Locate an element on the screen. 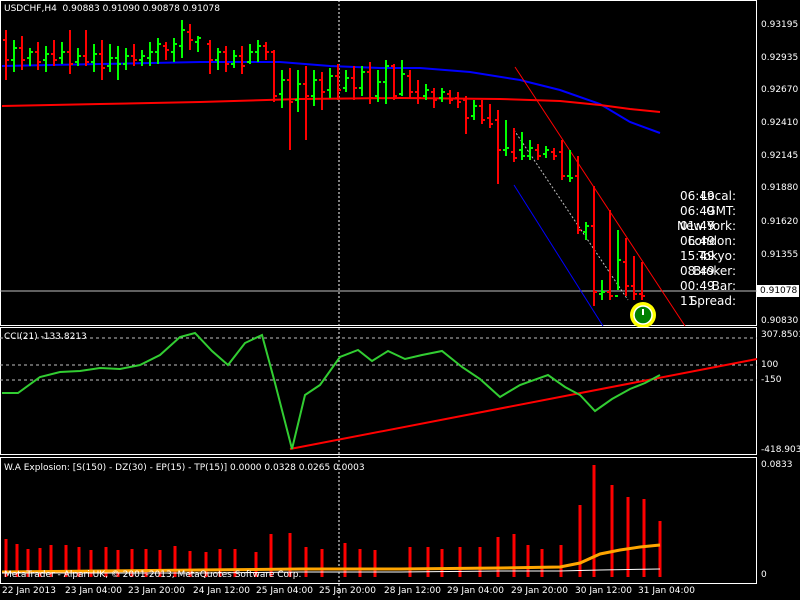 The width and height of the screenshot is (800, 600). price-axis-label: 0.93195 is located at coordinates (780, 25).